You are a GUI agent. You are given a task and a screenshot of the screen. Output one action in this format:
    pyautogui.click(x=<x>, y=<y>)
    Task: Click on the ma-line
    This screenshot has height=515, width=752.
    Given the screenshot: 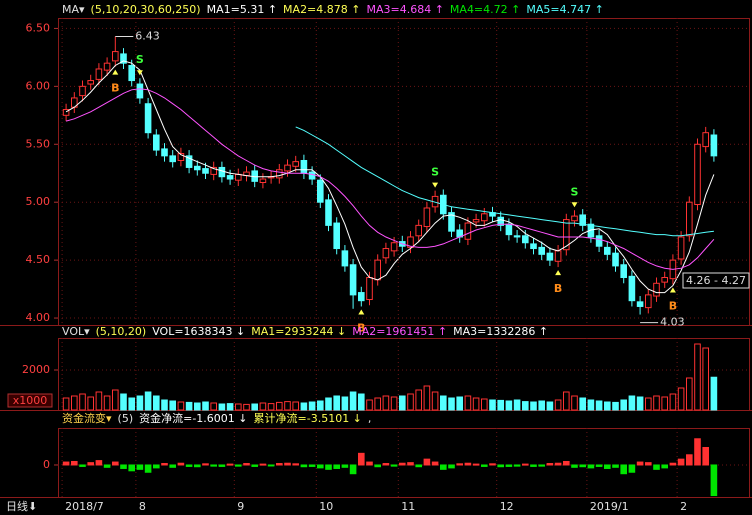 What is the action you would take?
    pyautogui.click(x=504, y=181)
    